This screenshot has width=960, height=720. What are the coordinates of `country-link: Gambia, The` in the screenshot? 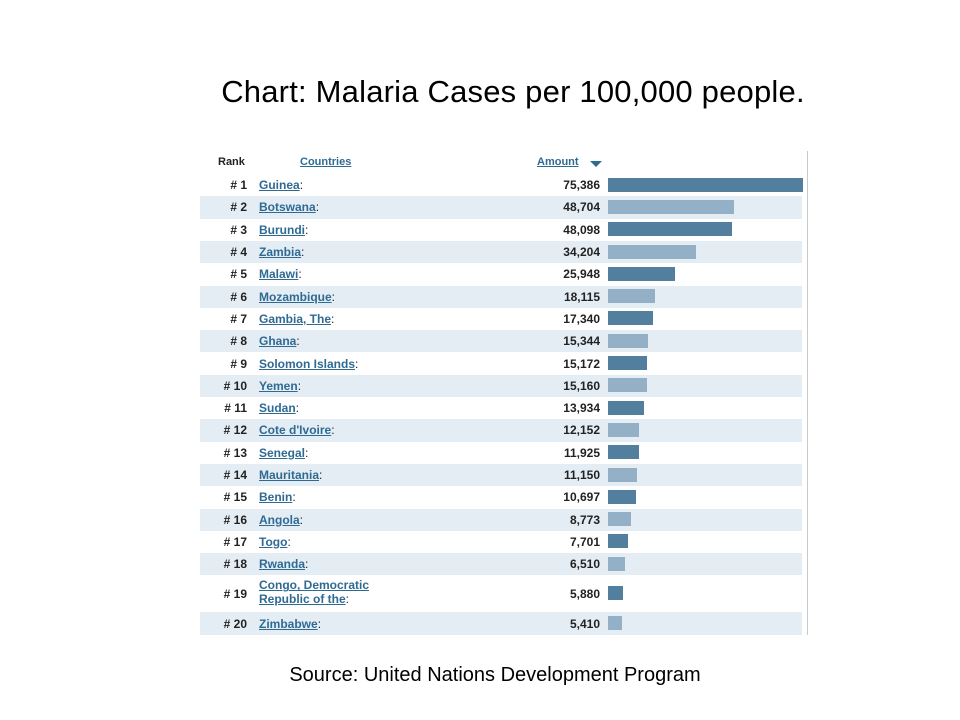 It's located at (295, 318).